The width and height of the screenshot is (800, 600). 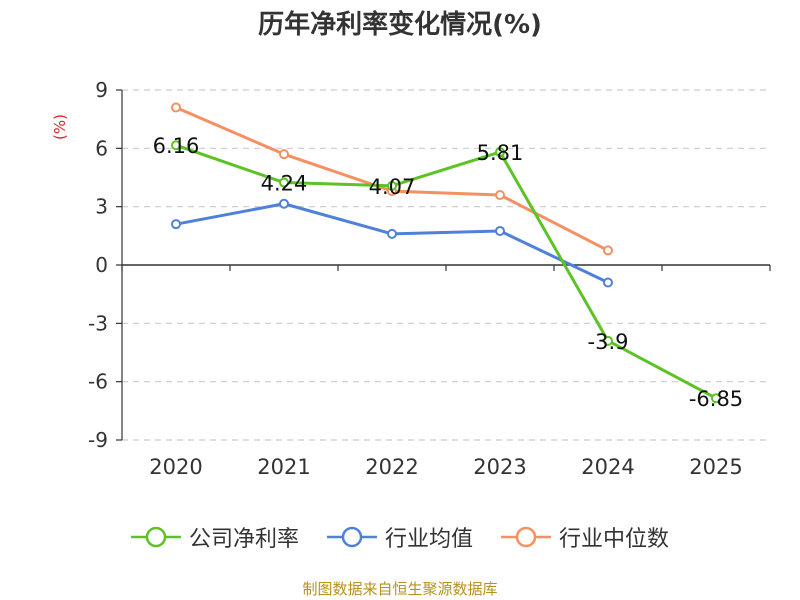 What do you see at coordinates (614, 539) in the screenshot?
I see `legend-label-industry-median: 行业中位数` at bounding box center [614, 539].